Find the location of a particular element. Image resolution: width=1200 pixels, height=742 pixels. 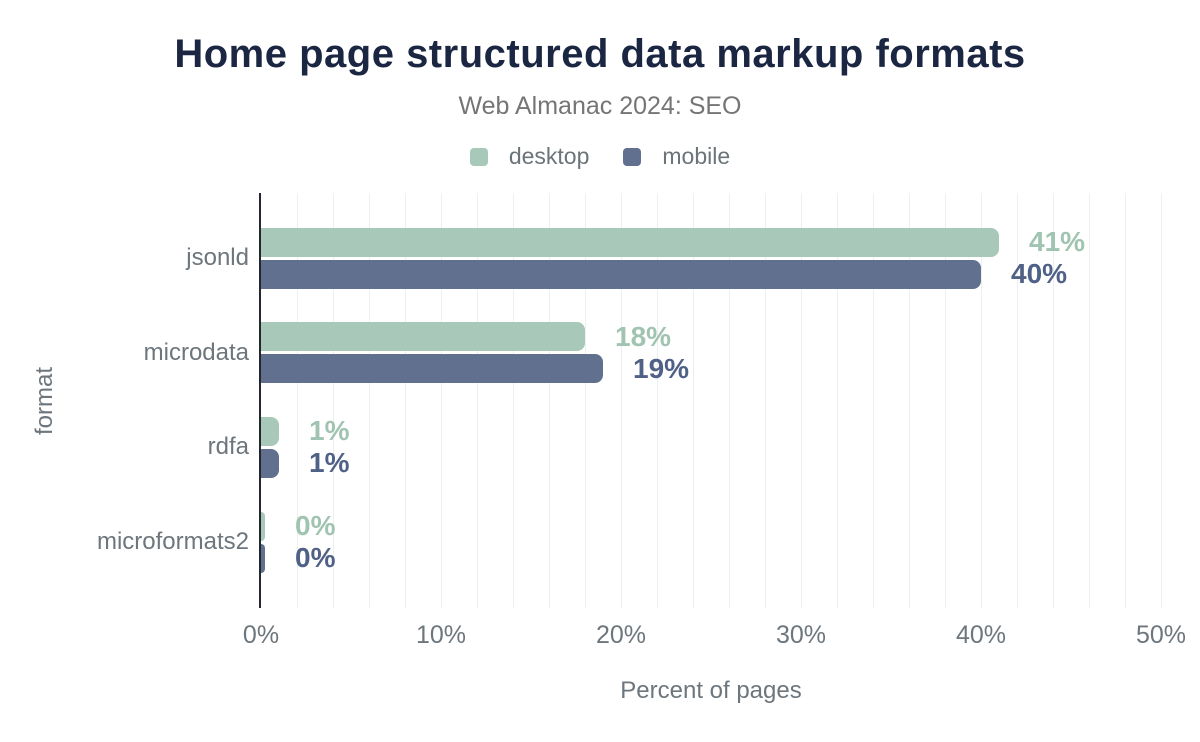

category-label: rdfa is located at coordinates (228, 447).